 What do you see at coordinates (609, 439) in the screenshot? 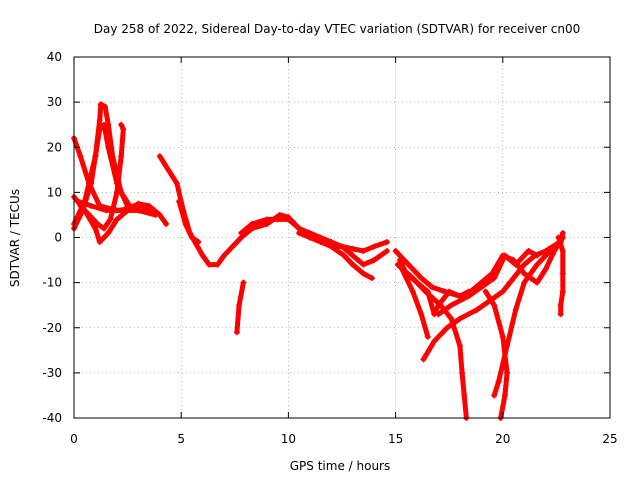
I see `x-tick-label: 25` at bounding box center [609, 439].